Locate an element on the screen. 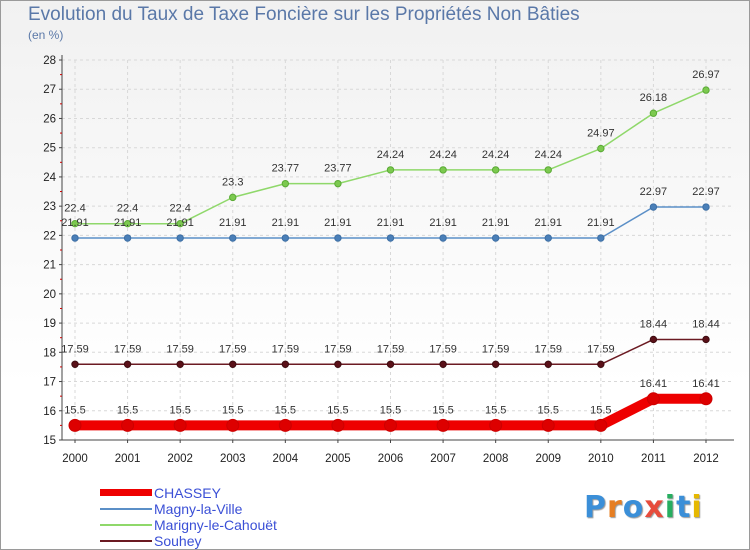 The width and height of the screenshot is (750, 550). y-tick-label: 16 is located at coordinates (49, 412).